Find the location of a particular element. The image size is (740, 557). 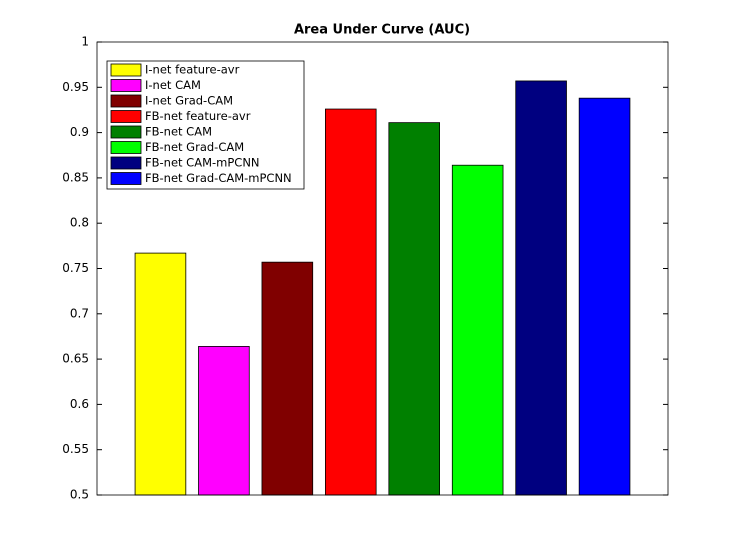

y-tick-label: 1 is located at coordinates (85, 42).